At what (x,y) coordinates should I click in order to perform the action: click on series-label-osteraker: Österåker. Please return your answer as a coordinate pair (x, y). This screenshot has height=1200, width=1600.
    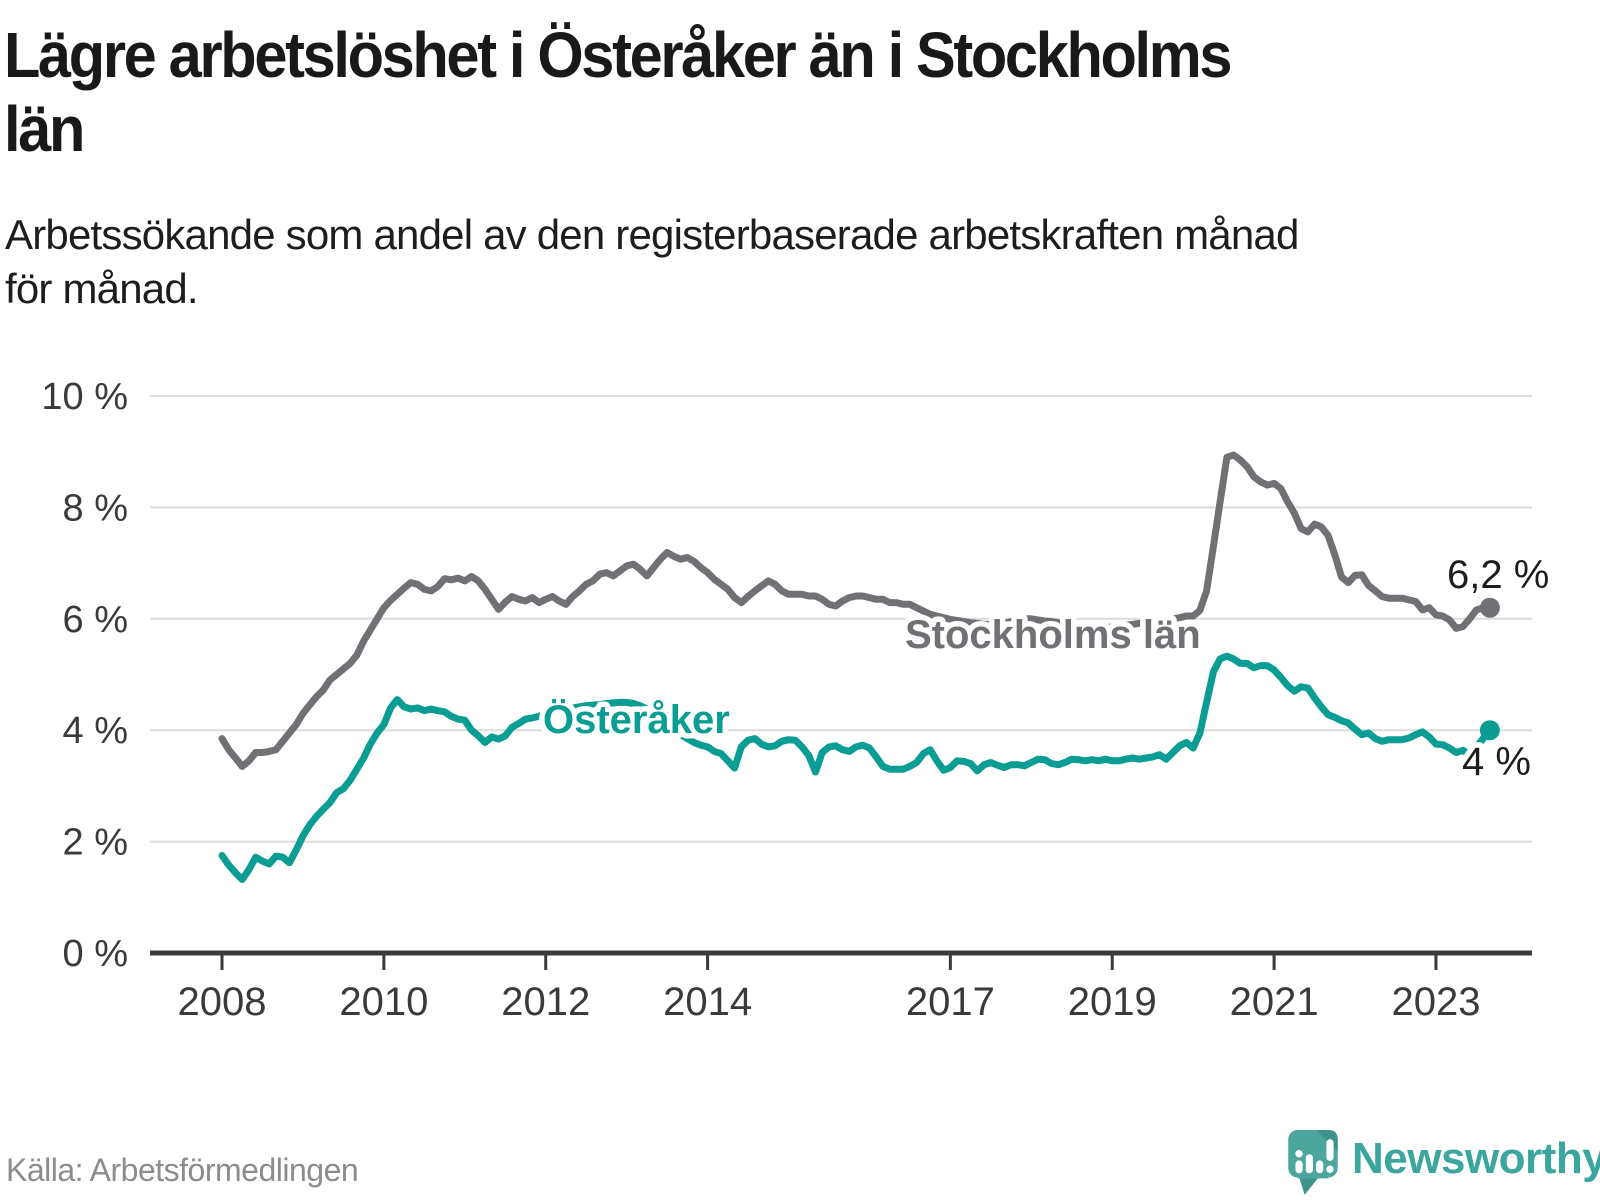
    Looking at the image, I should click on (636, 719).